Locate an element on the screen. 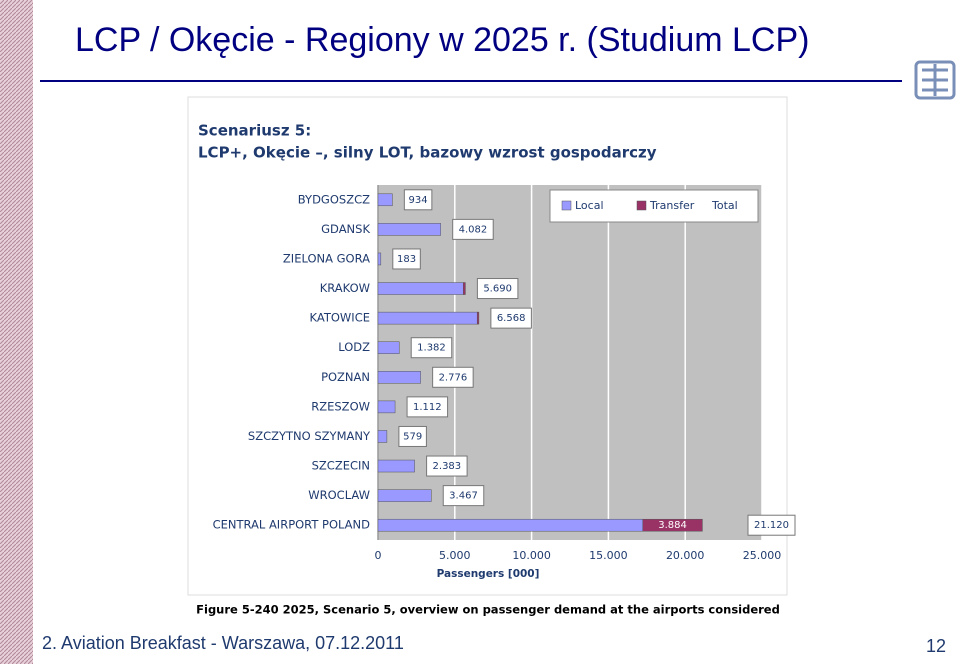  total-label: 2.776 is located at coordinates (453, 377).